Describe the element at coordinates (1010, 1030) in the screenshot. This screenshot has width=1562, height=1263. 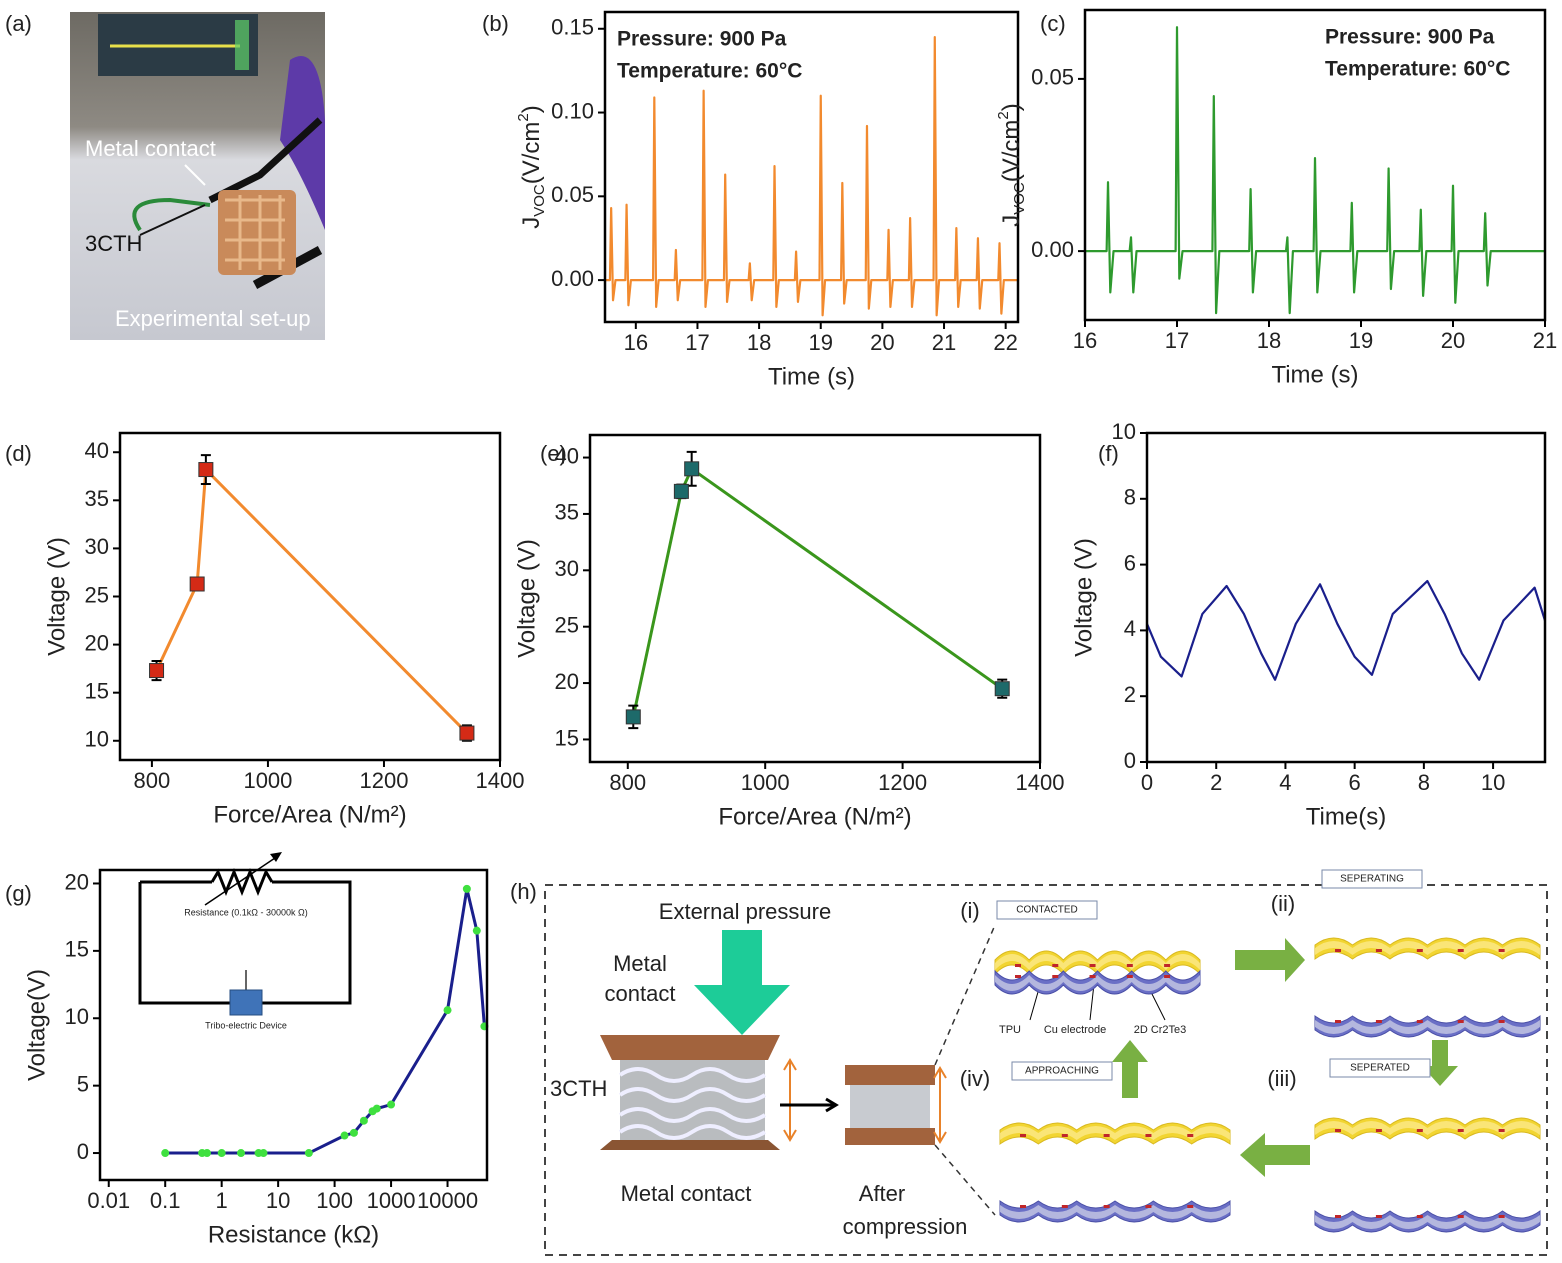
I see `layer-label: TPU` at that location.